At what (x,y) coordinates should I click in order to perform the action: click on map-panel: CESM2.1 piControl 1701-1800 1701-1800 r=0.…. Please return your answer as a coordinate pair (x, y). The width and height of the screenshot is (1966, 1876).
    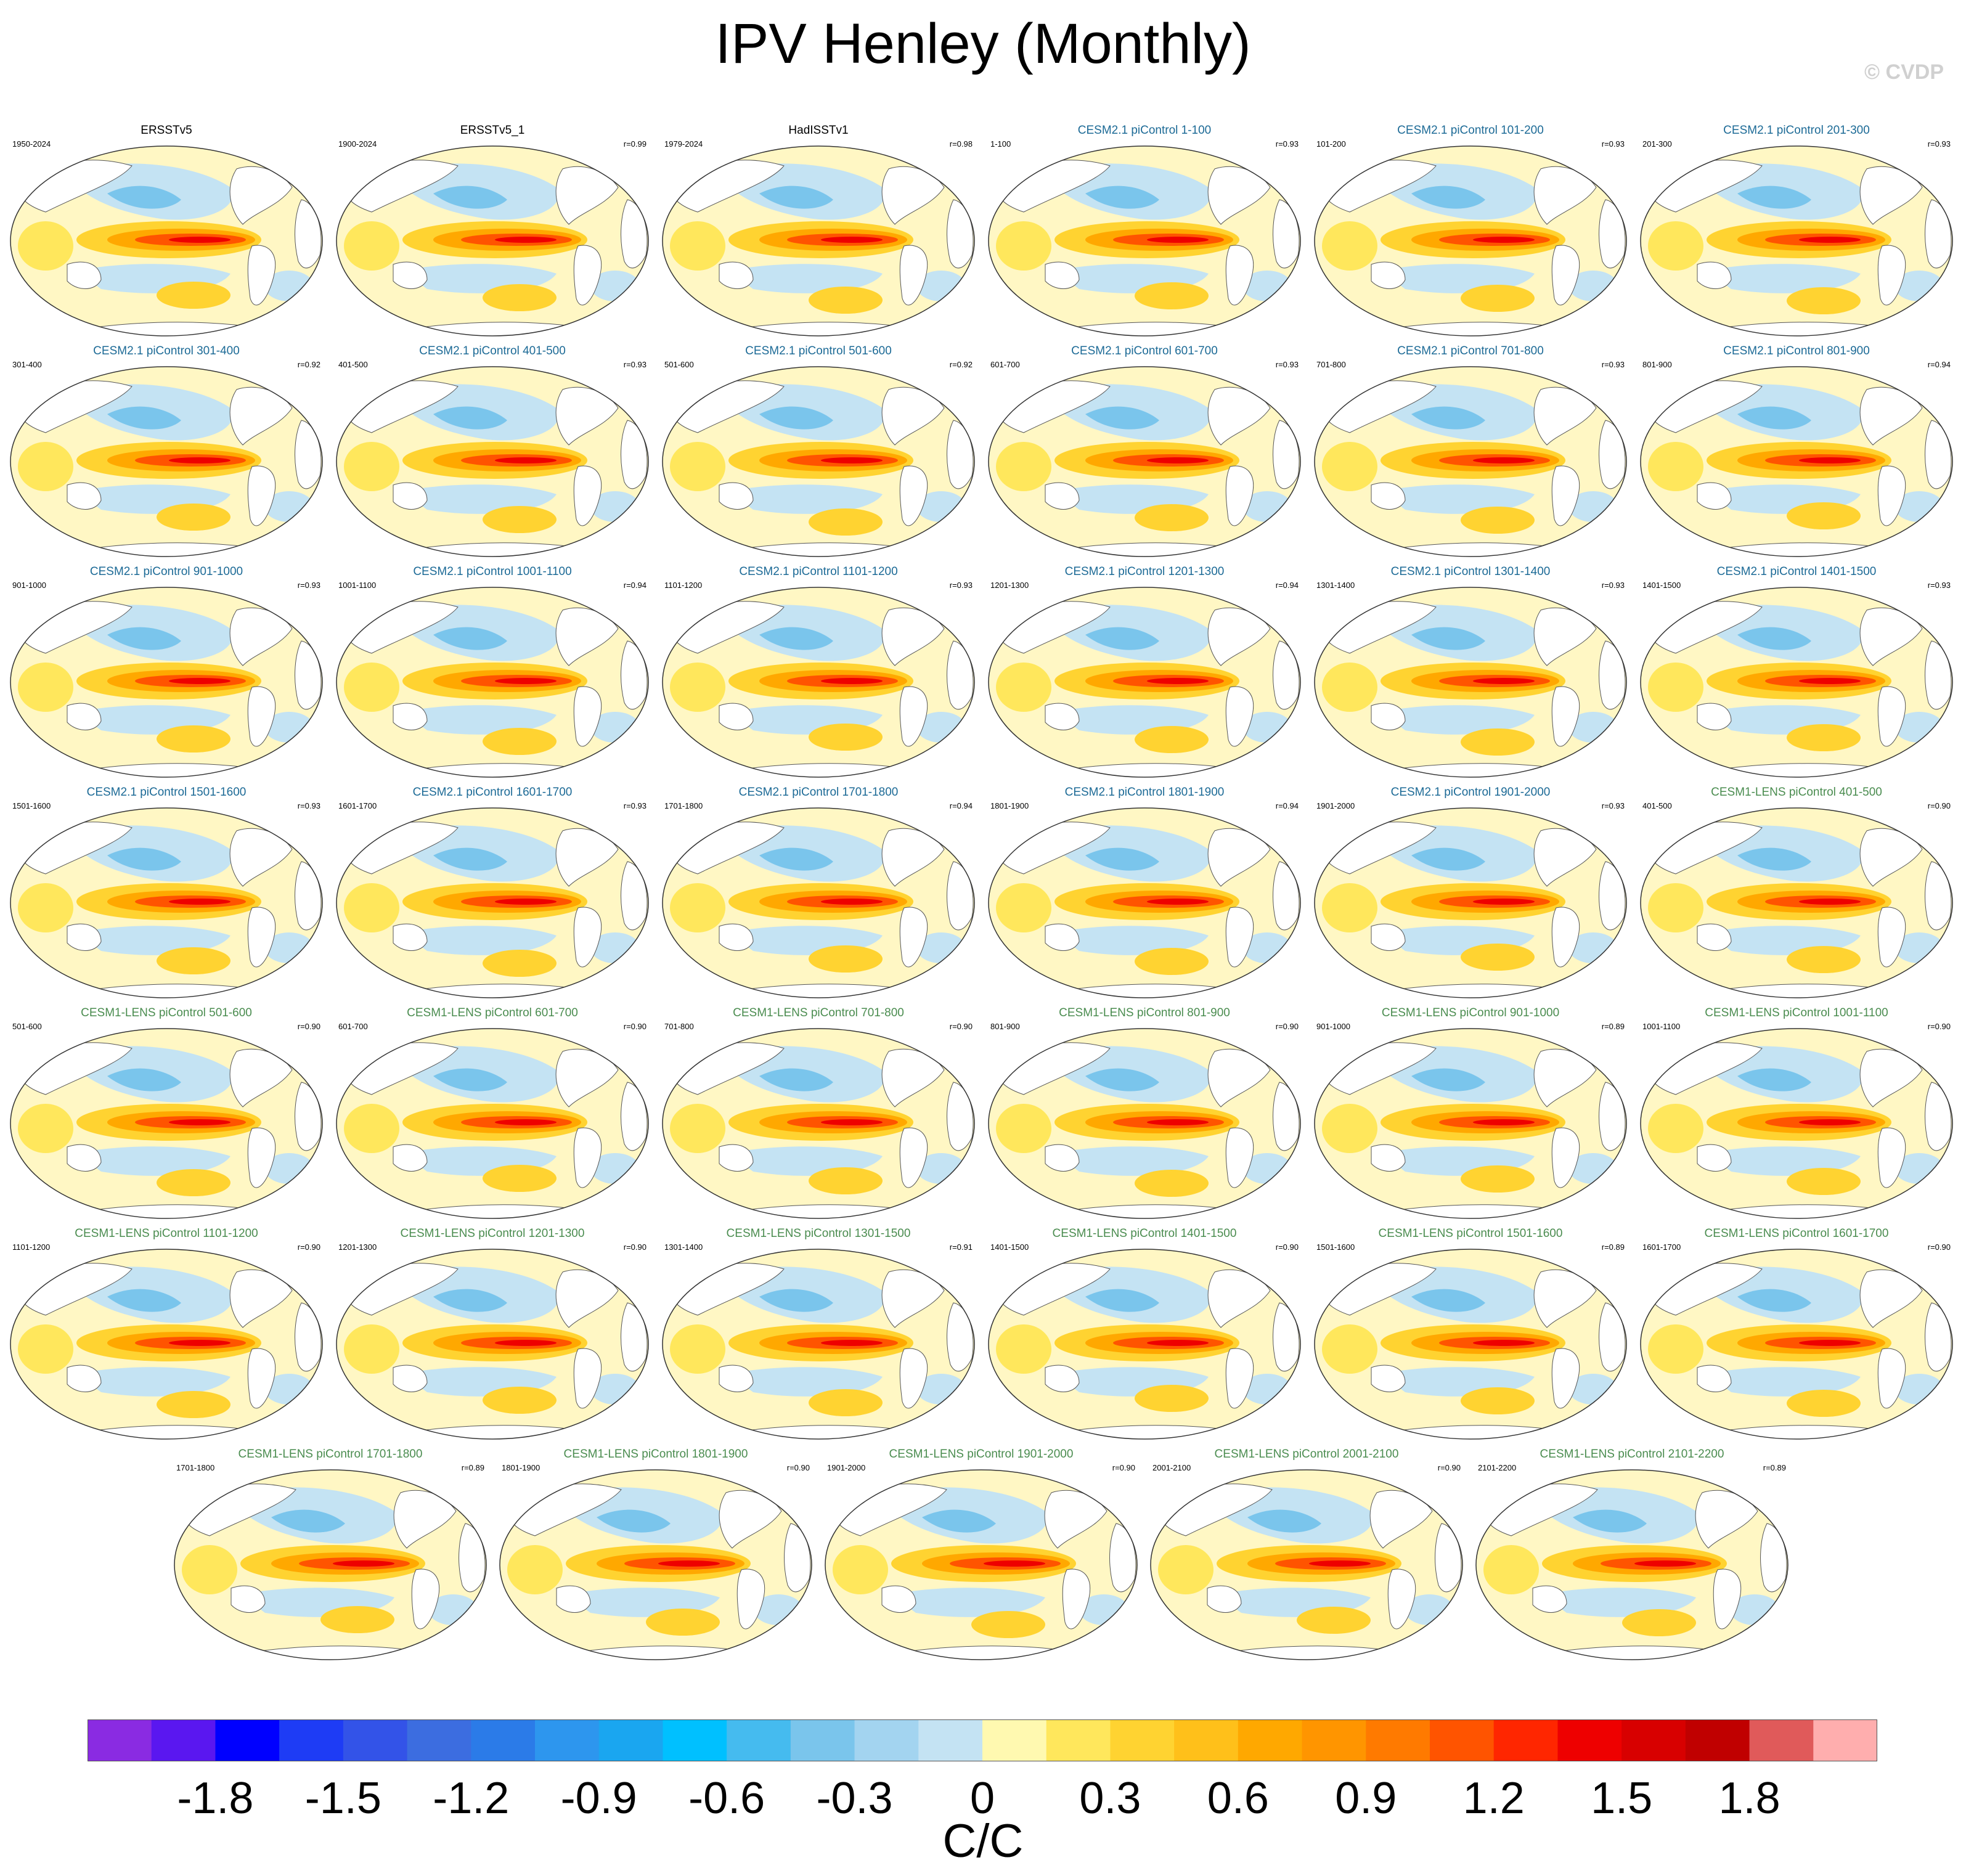
    Looking at the image, I should click on (818, 893).